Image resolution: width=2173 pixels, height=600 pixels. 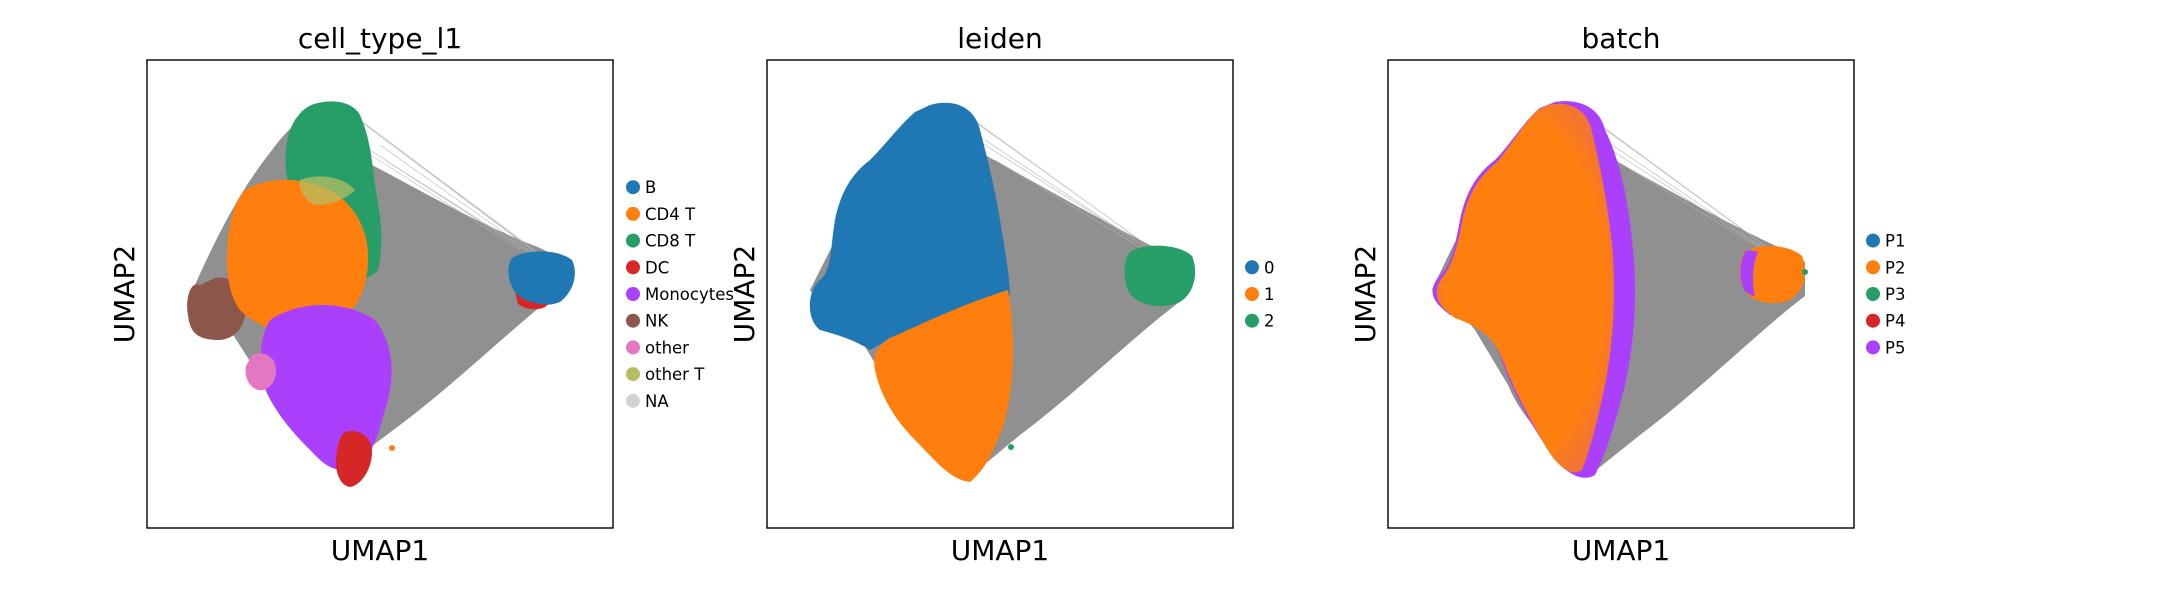 What do you see at coordinates (1749, 273) in the screenshot?
I see `cluster-p5-satellite-edge` at bounding box center [1749, 273].